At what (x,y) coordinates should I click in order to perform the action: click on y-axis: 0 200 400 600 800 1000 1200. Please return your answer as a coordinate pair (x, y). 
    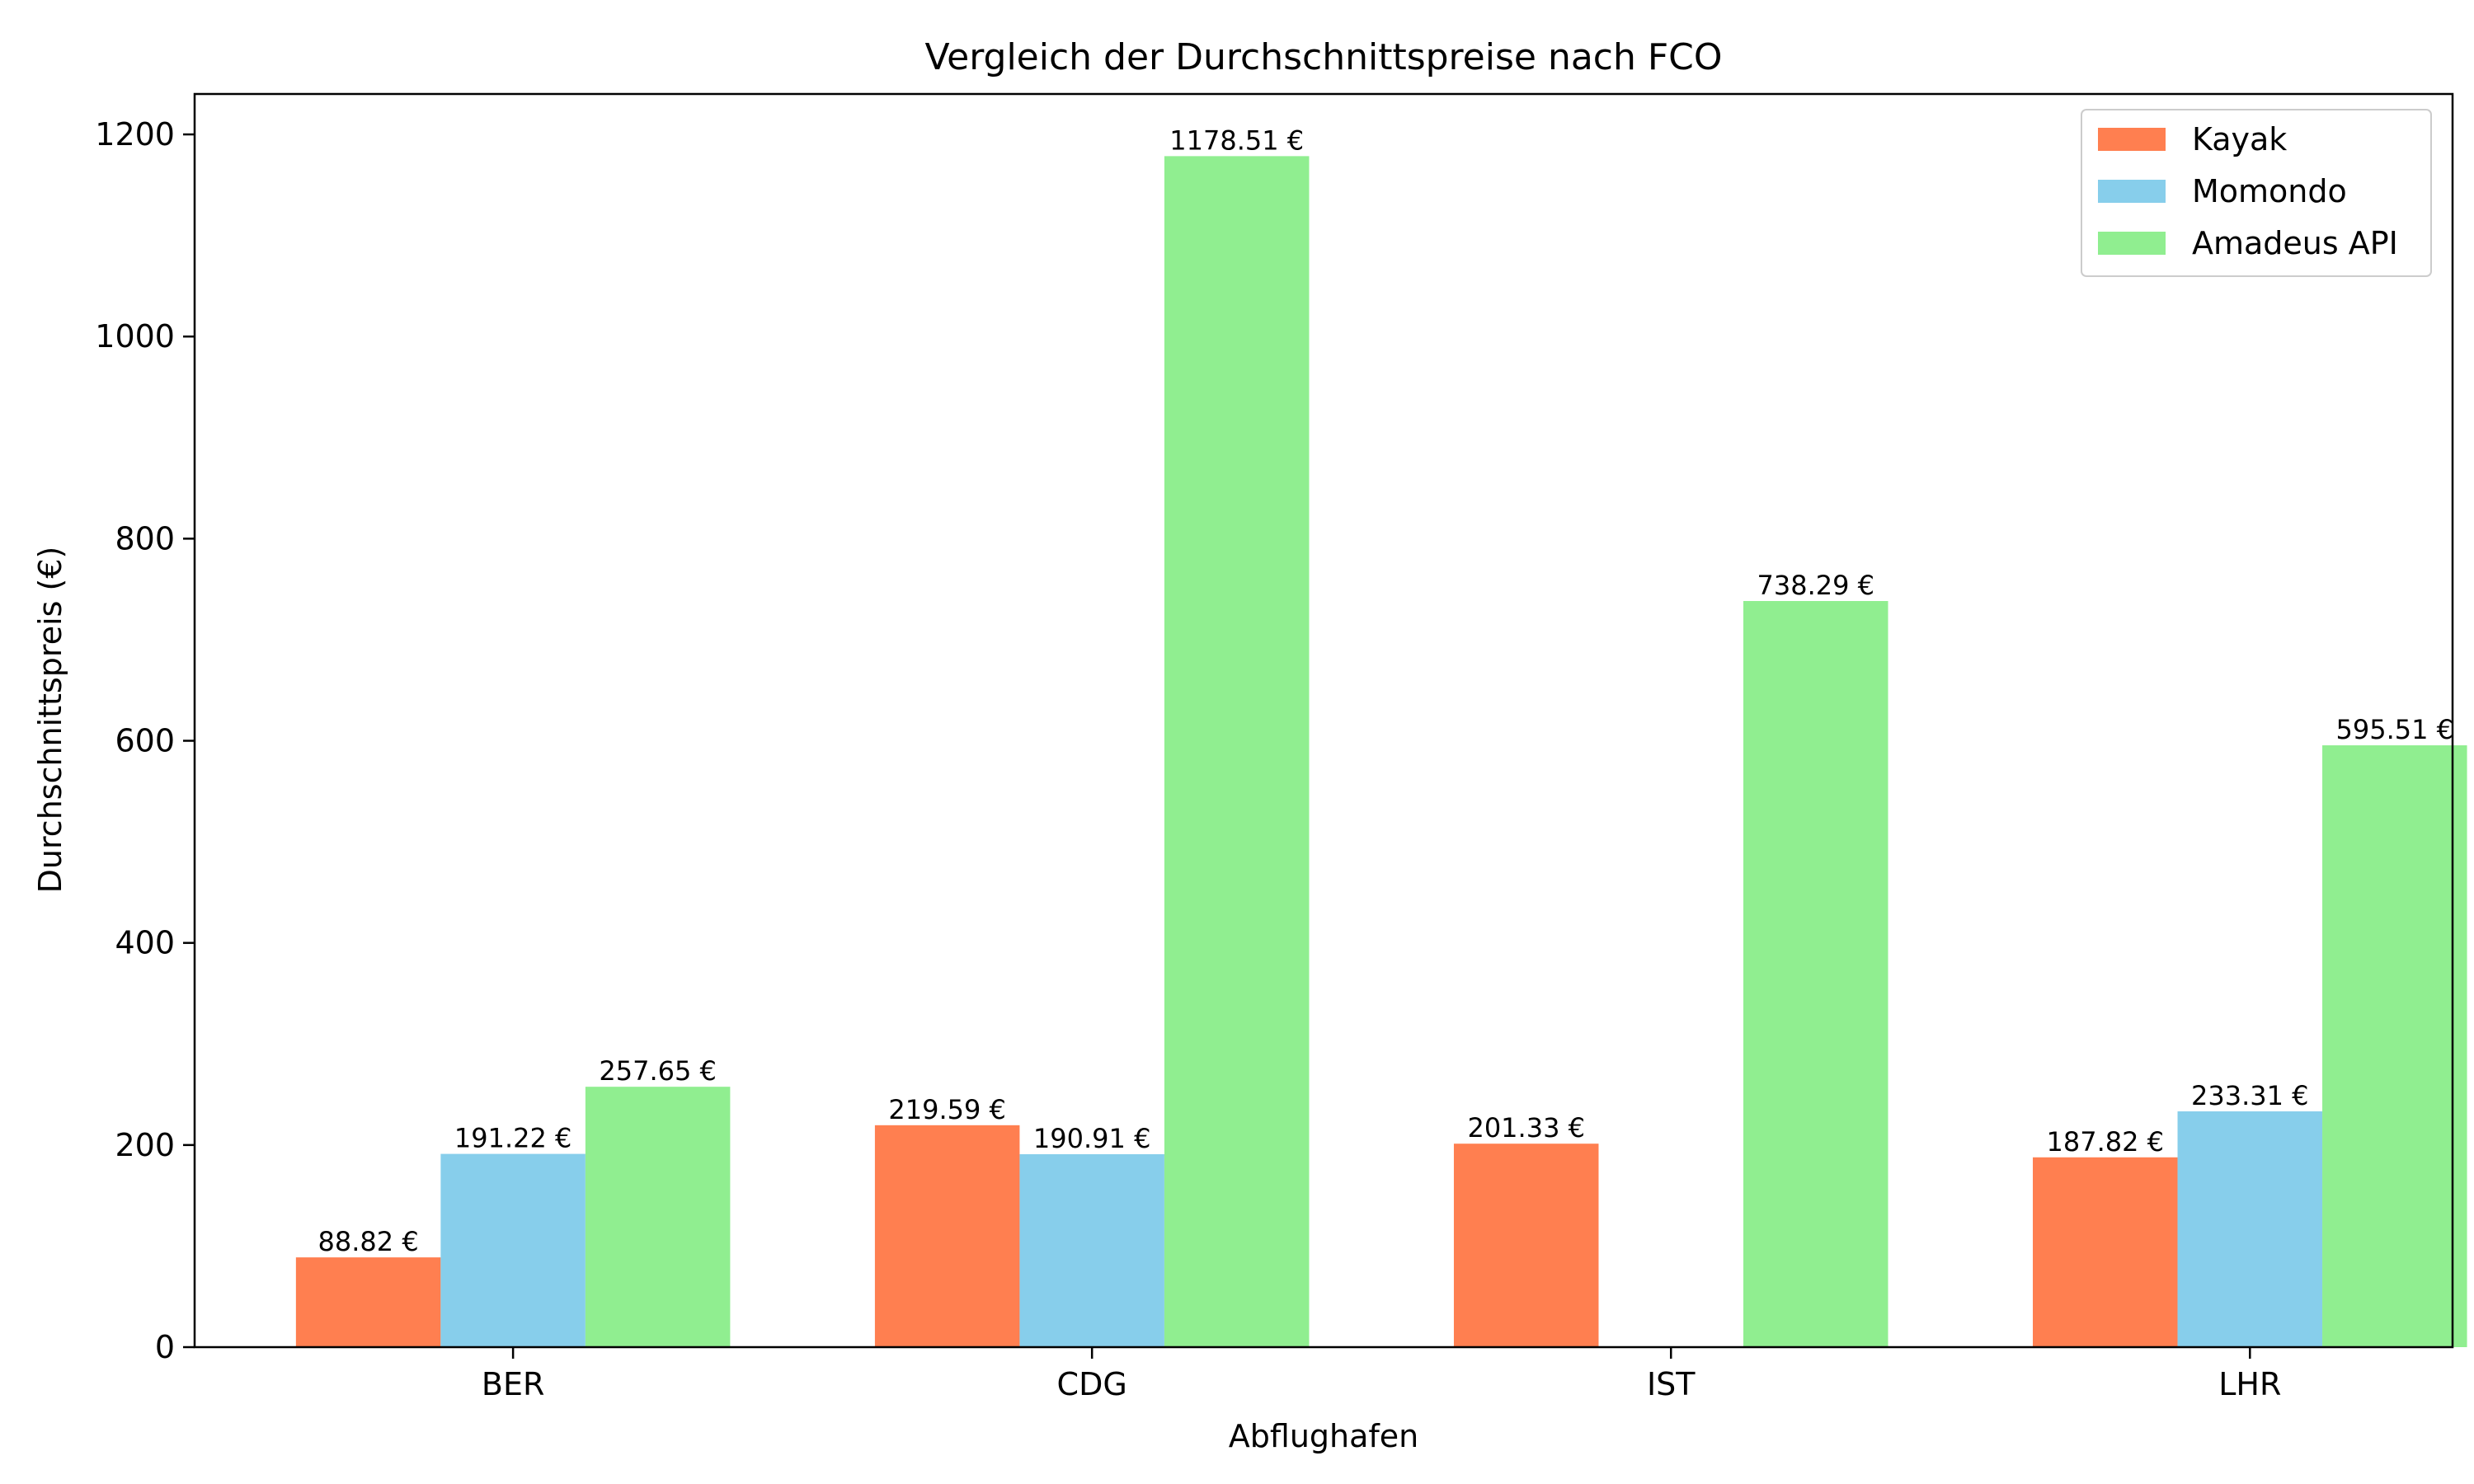
    Looking at the image, I should click on (145, 740).